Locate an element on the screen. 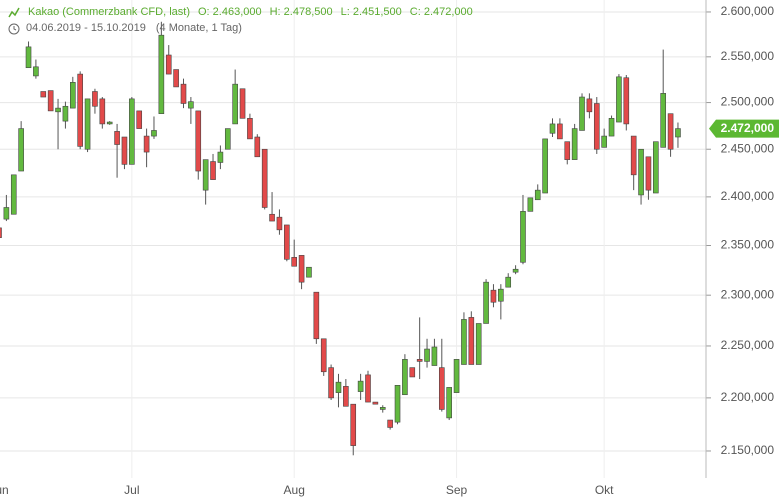 The width and height of the screenshot is (780, 501). last-price-badge is located at coordinates (744, 128).